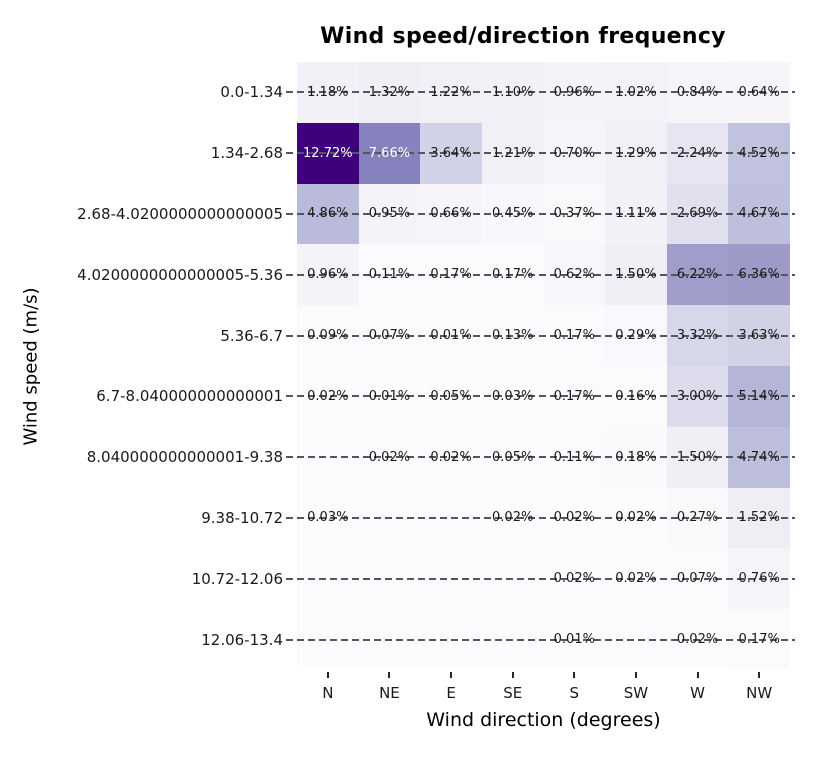 The image size is (819, 765). I want to click on heatmap-cell: 0.13%, so click(512, 335).